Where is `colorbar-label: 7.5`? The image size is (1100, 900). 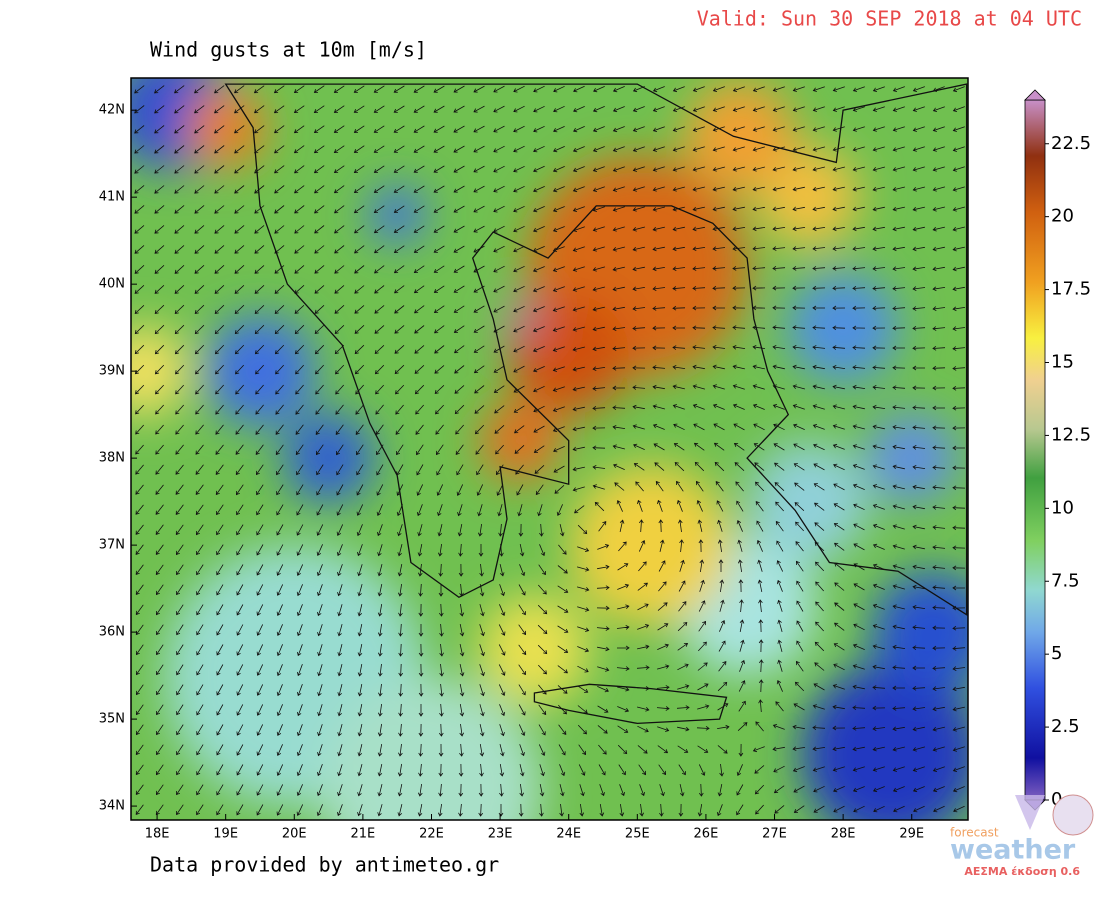 colorbar-label: 7.5 is located at coordinates (1065, 580).